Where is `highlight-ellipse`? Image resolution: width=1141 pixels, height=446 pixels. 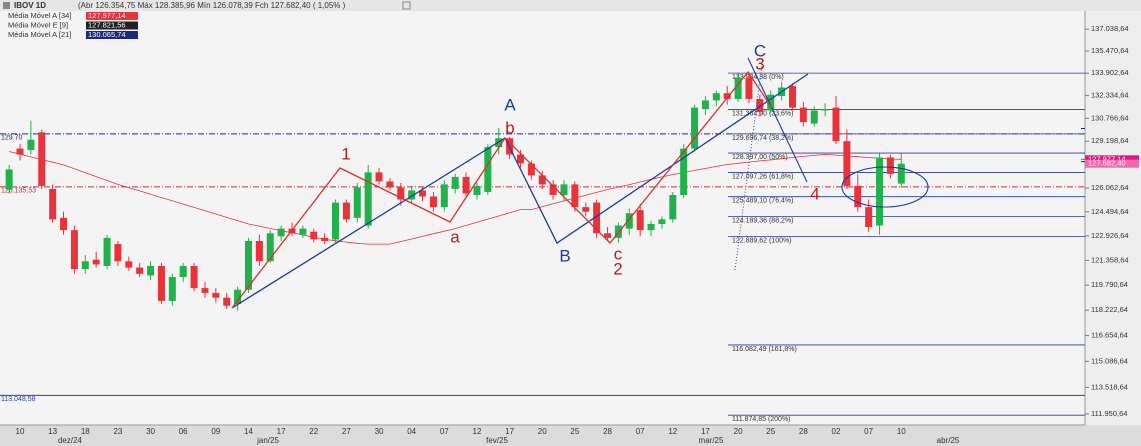
highlight-ellipse is located at coordinates (885, 187).